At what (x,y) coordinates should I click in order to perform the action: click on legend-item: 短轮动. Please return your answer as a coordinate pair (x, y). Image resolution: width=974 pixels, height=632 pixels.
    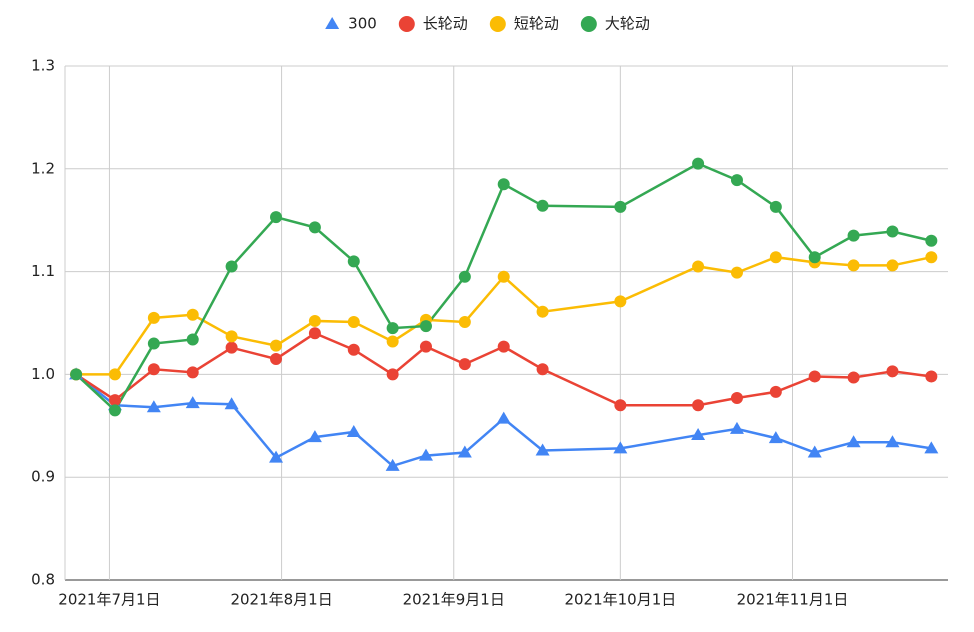
    Looking at the image, I should click on (524, 24).